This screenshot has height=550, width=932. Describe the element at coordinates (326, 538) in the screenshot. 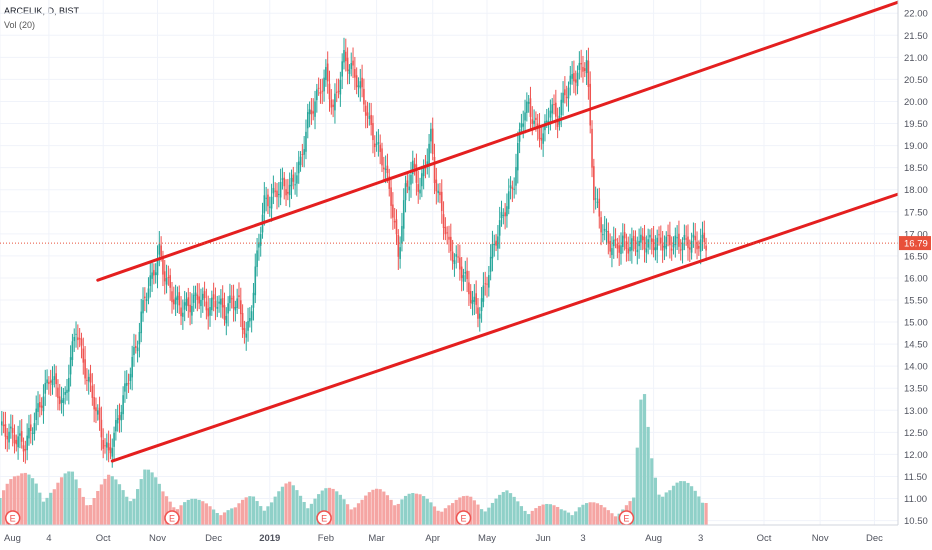

I see `time-tick-label: Feb` at that location.